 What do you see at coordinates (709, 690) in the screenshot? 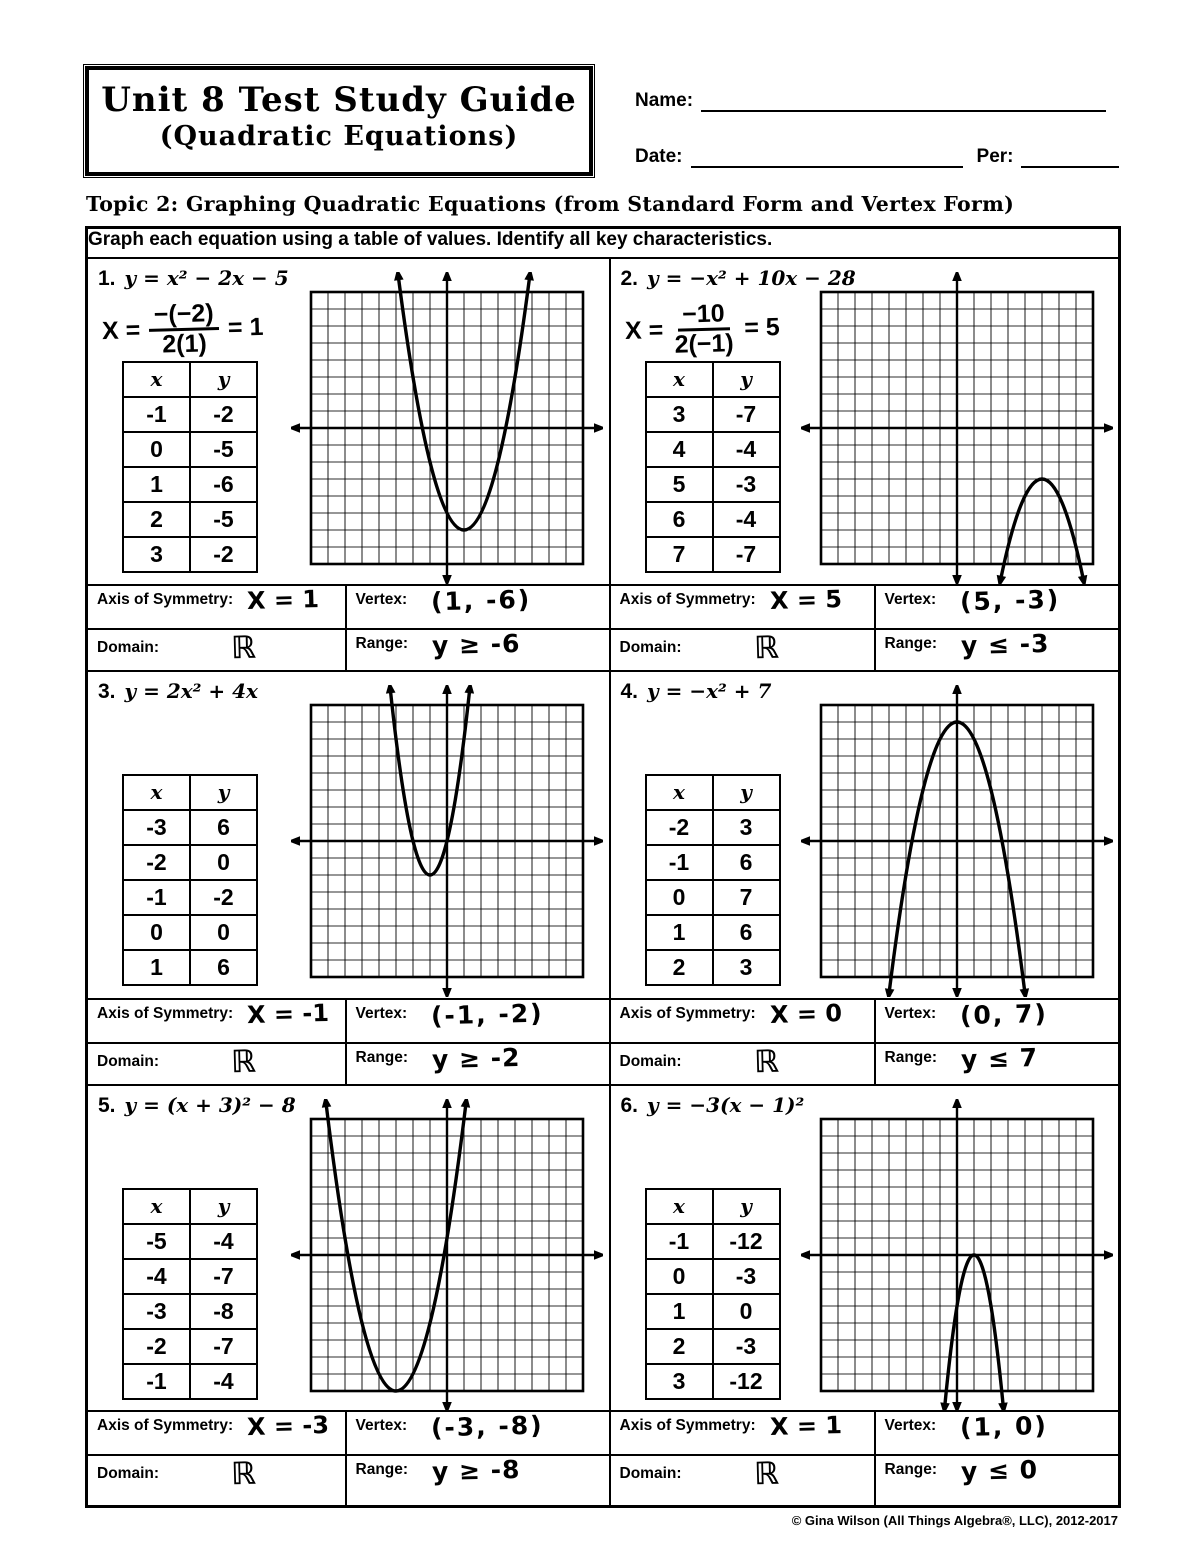
I see `problem-equation: y = −x² + 7` at bounding box center [709, 690].